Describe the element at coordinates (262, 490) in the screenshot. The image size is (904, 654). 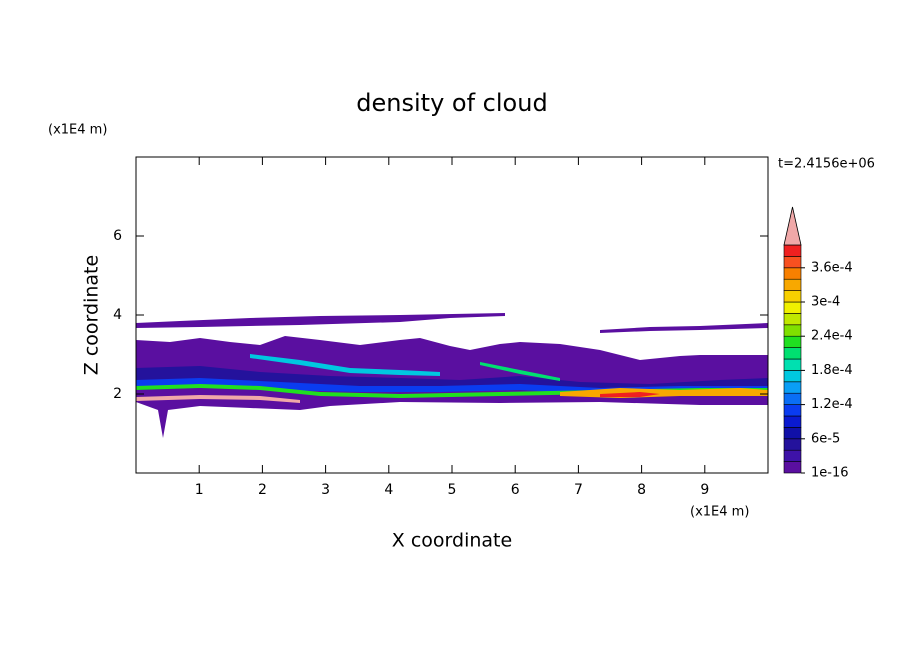
I see `x-tick-label: 2` at that location.